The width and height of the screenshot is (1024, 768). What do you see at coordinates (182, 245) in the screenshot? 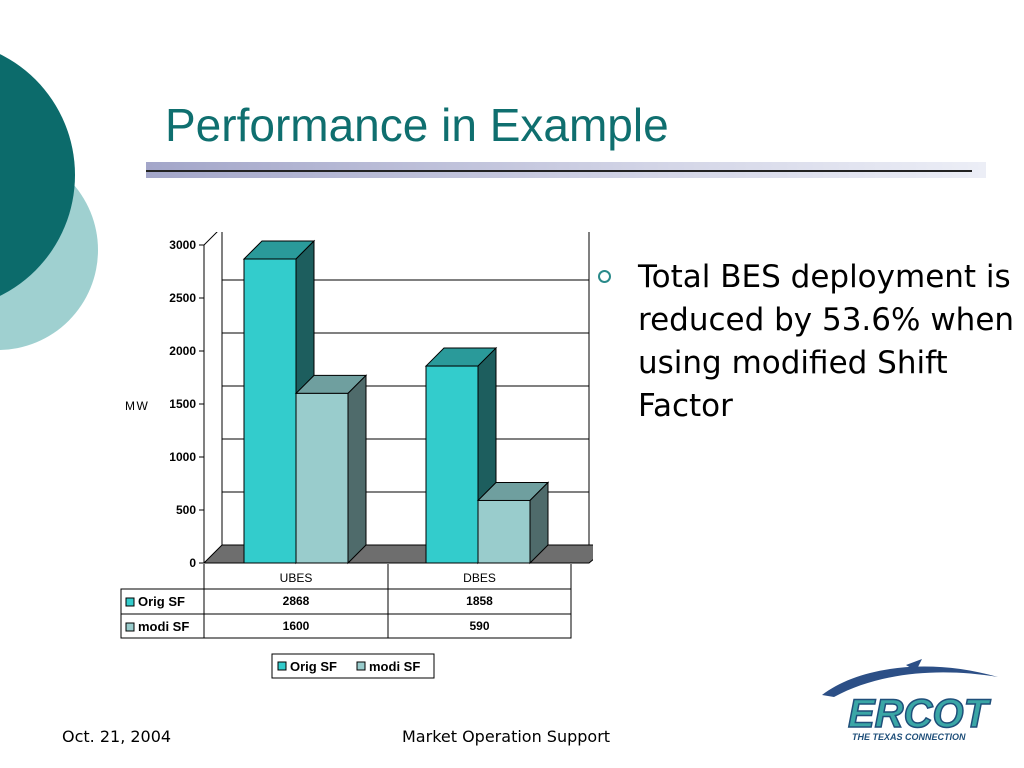
I see `y-tick-label: 3000` at bounding box center [182, 245].